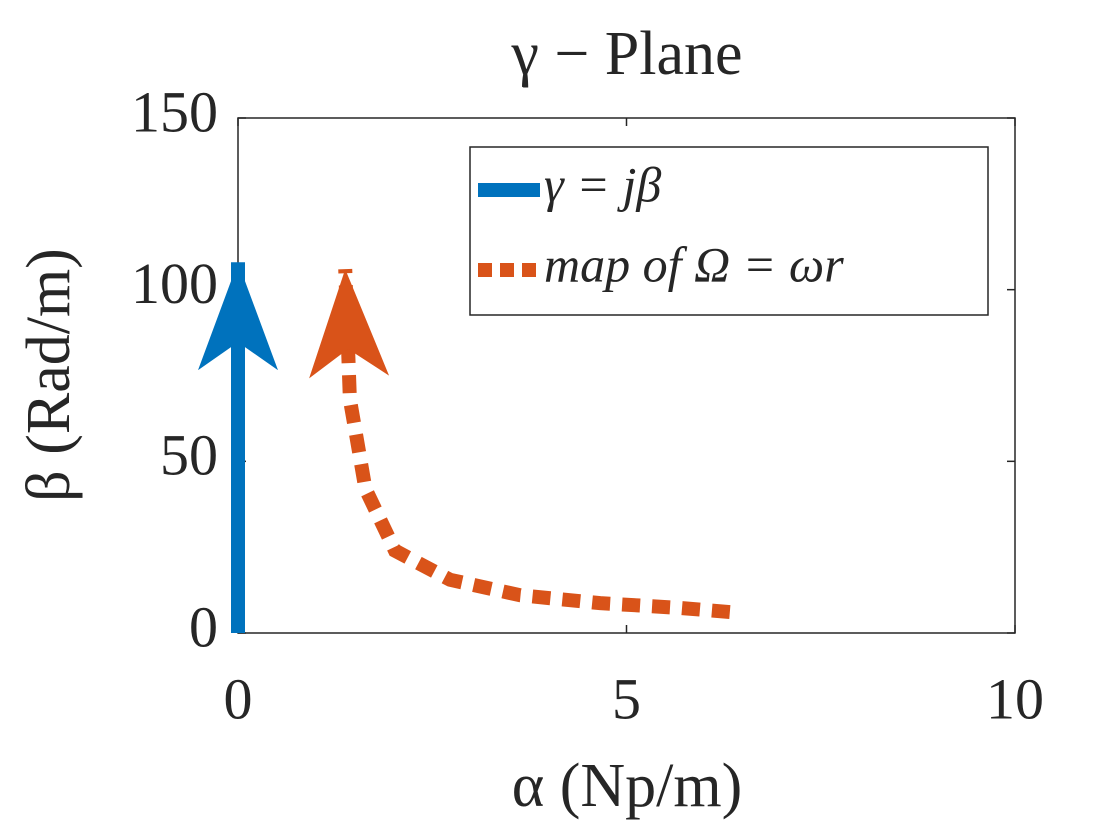  I want to click on legend-label: γ = jβ, so click(602, 184).